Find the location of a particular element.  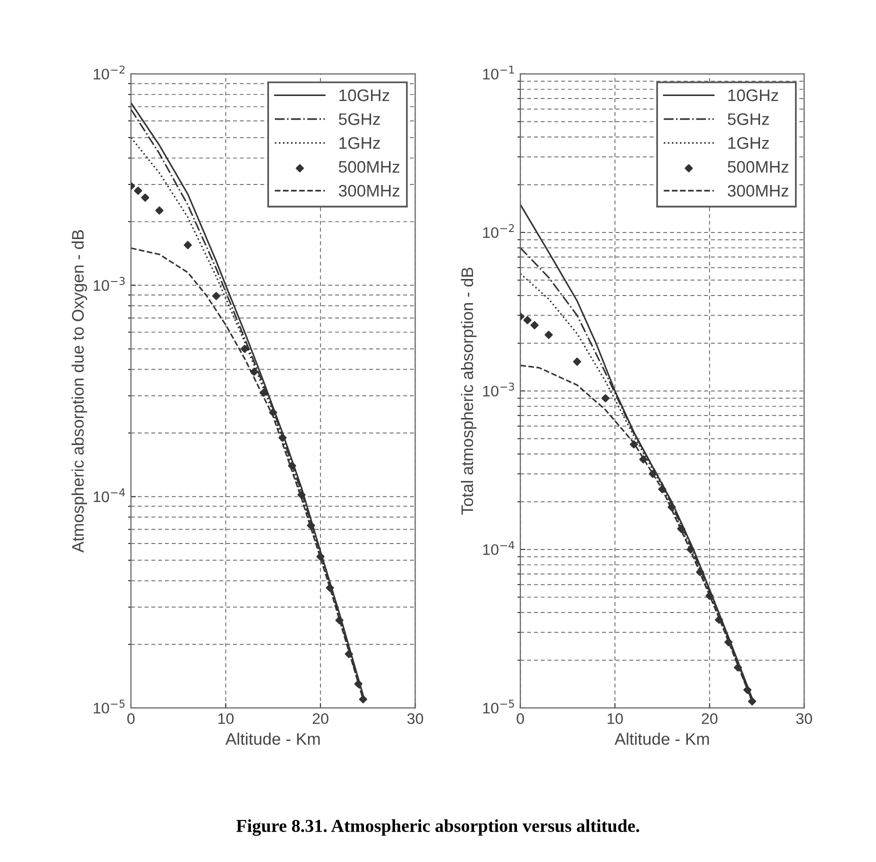

y-tick-label: 10$^{−1}$ is located at coordinates (498, 73).